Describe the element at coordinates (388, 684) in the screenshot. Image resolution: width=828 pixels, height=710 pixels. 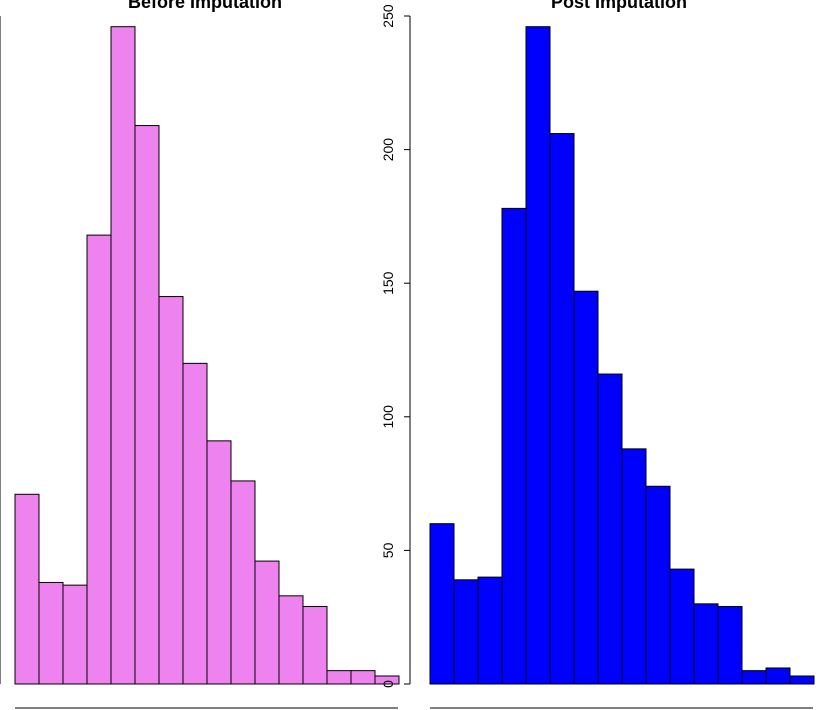
I see `y-tick-label: 0` at that location.